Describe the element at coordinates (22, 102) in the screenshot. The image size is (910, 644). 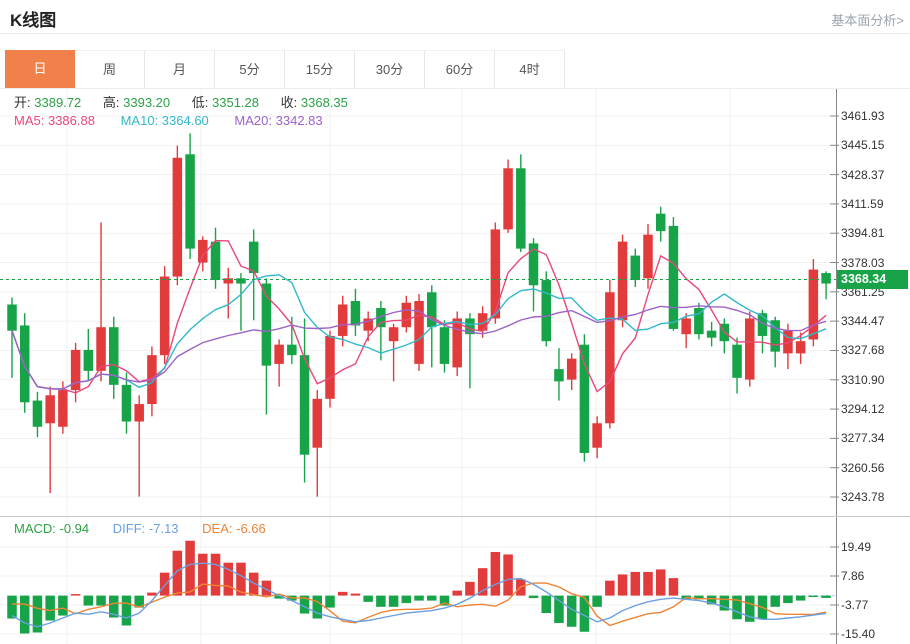
I see `open-label: 开:` at that location.